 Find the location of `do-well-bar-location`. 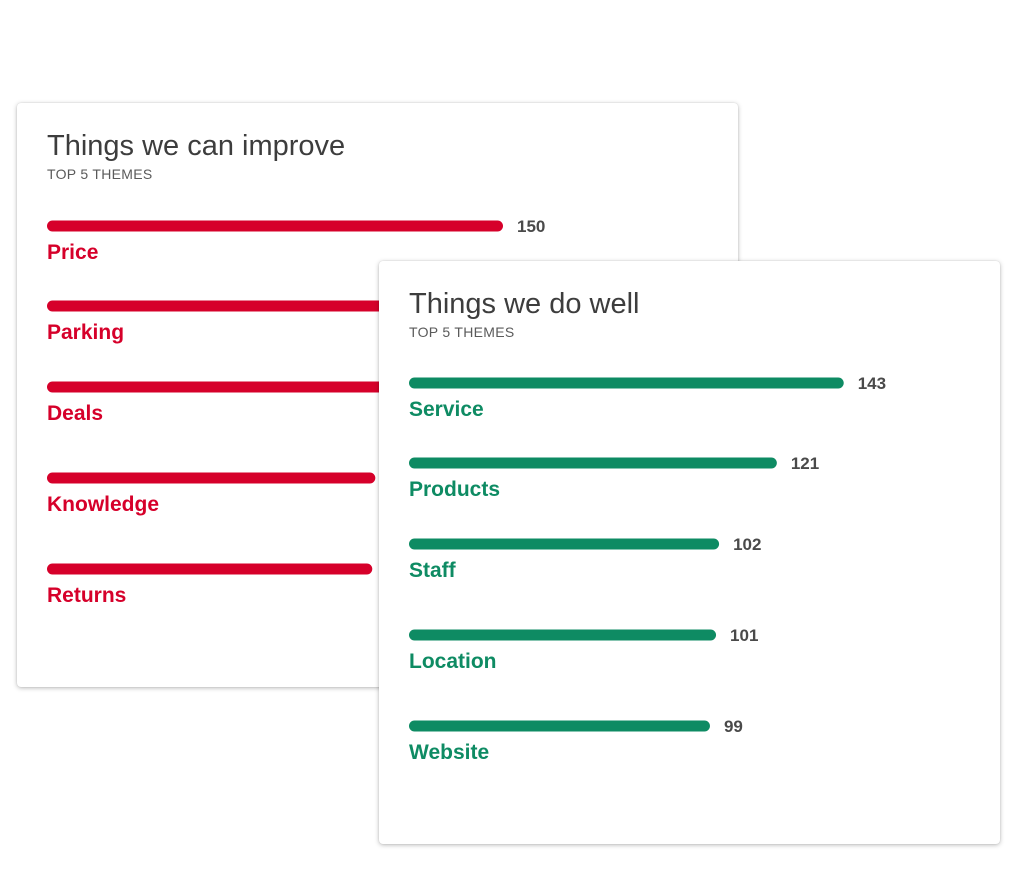

do-well-bar-location is located at coordinates (563, 635).